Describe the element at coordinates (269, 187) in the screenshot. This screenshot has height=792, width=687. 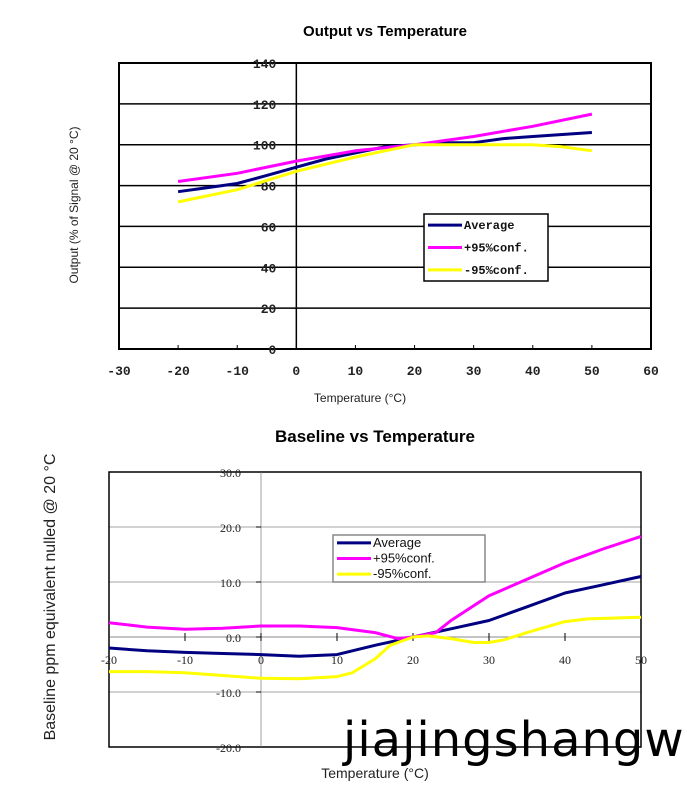
I see `chart1-y-tick-label: 80` at that location.